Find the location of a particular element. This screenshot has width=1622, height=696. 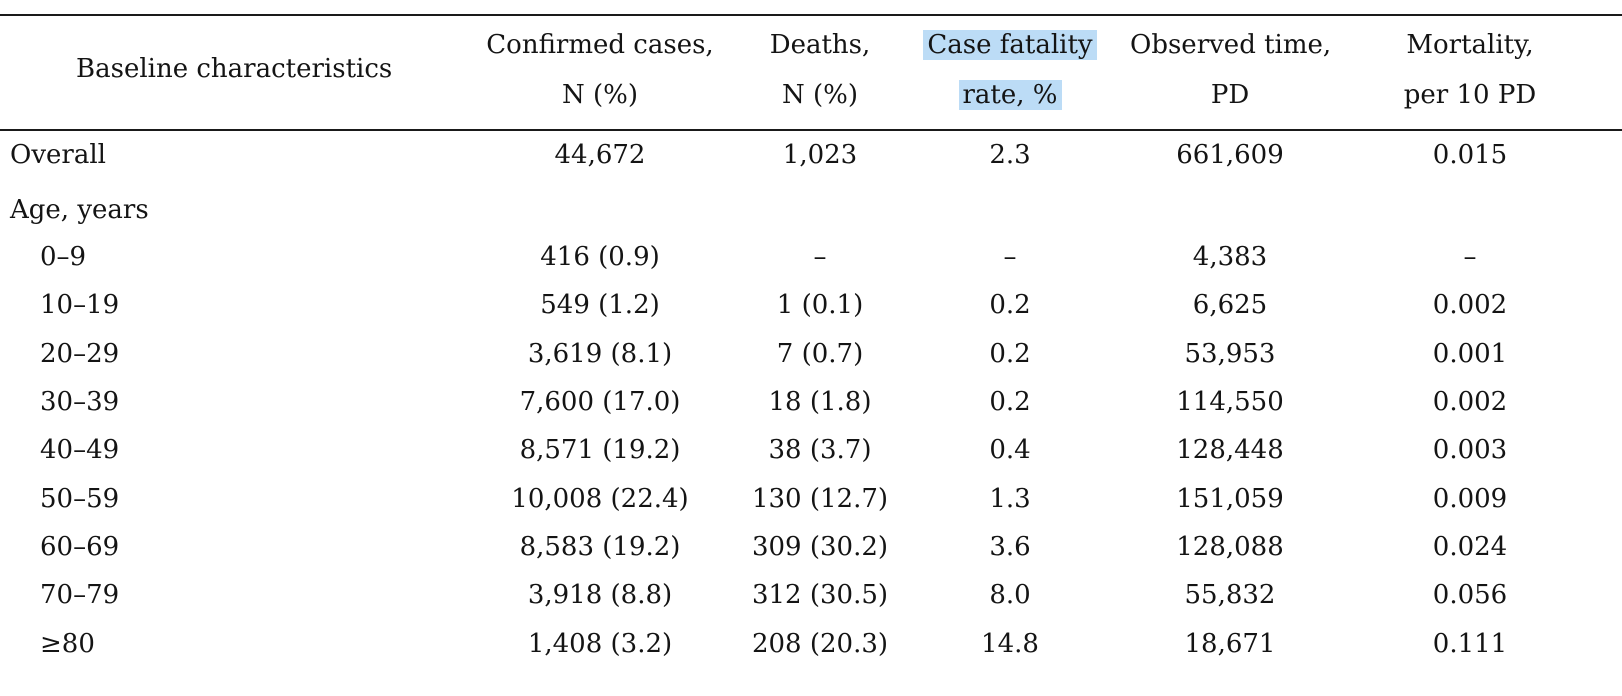

row-cfr: 8.0 is located at coordinates (1010, 595).